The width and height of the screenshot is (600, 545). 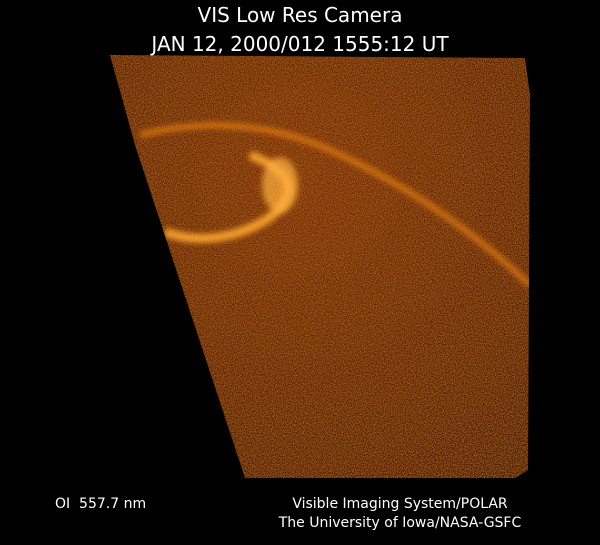 What do you see at coordinates (400, 504) in the screenshot?
I see `instrument-label: Visible Imaging System/POLAR` at bounding box center [400, 504].